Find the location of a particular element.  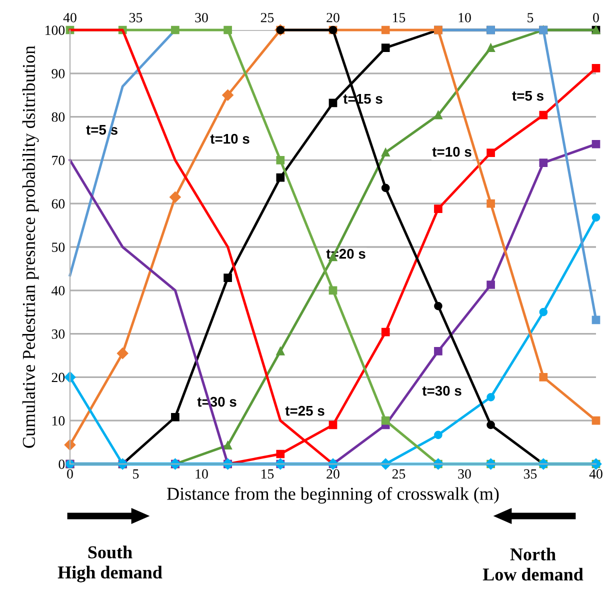

annotation: t=25 s is located at coordinates (304, 411).